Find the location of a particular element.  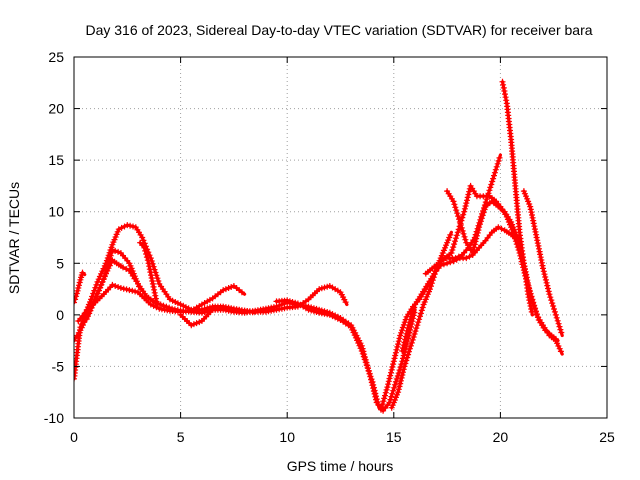

y-tick-label: 5 is located at coordinates (60, 263).